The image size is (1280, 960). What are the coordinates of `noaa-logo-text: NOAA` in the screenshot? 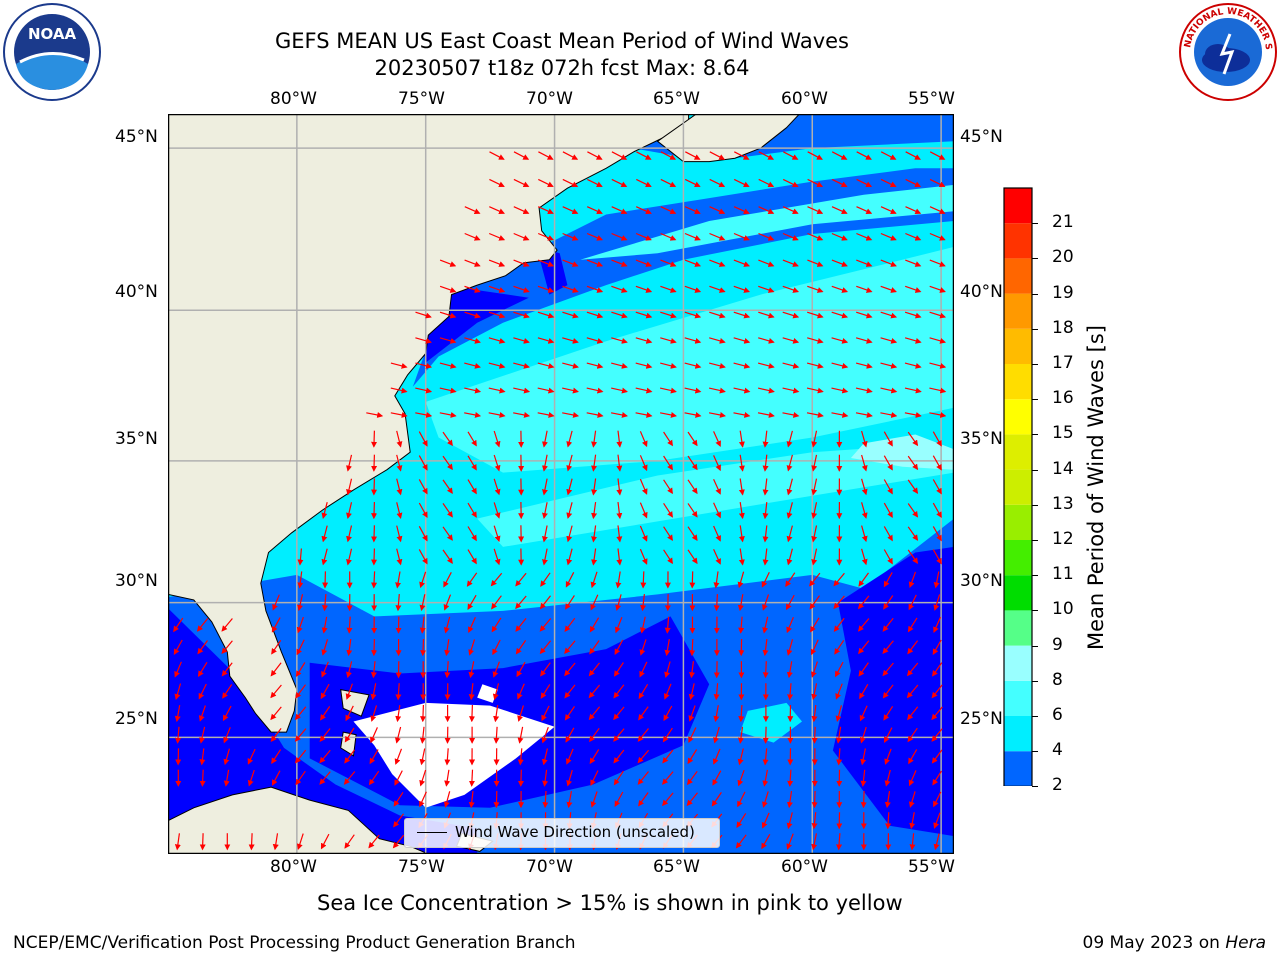 It's located at (52, 34).